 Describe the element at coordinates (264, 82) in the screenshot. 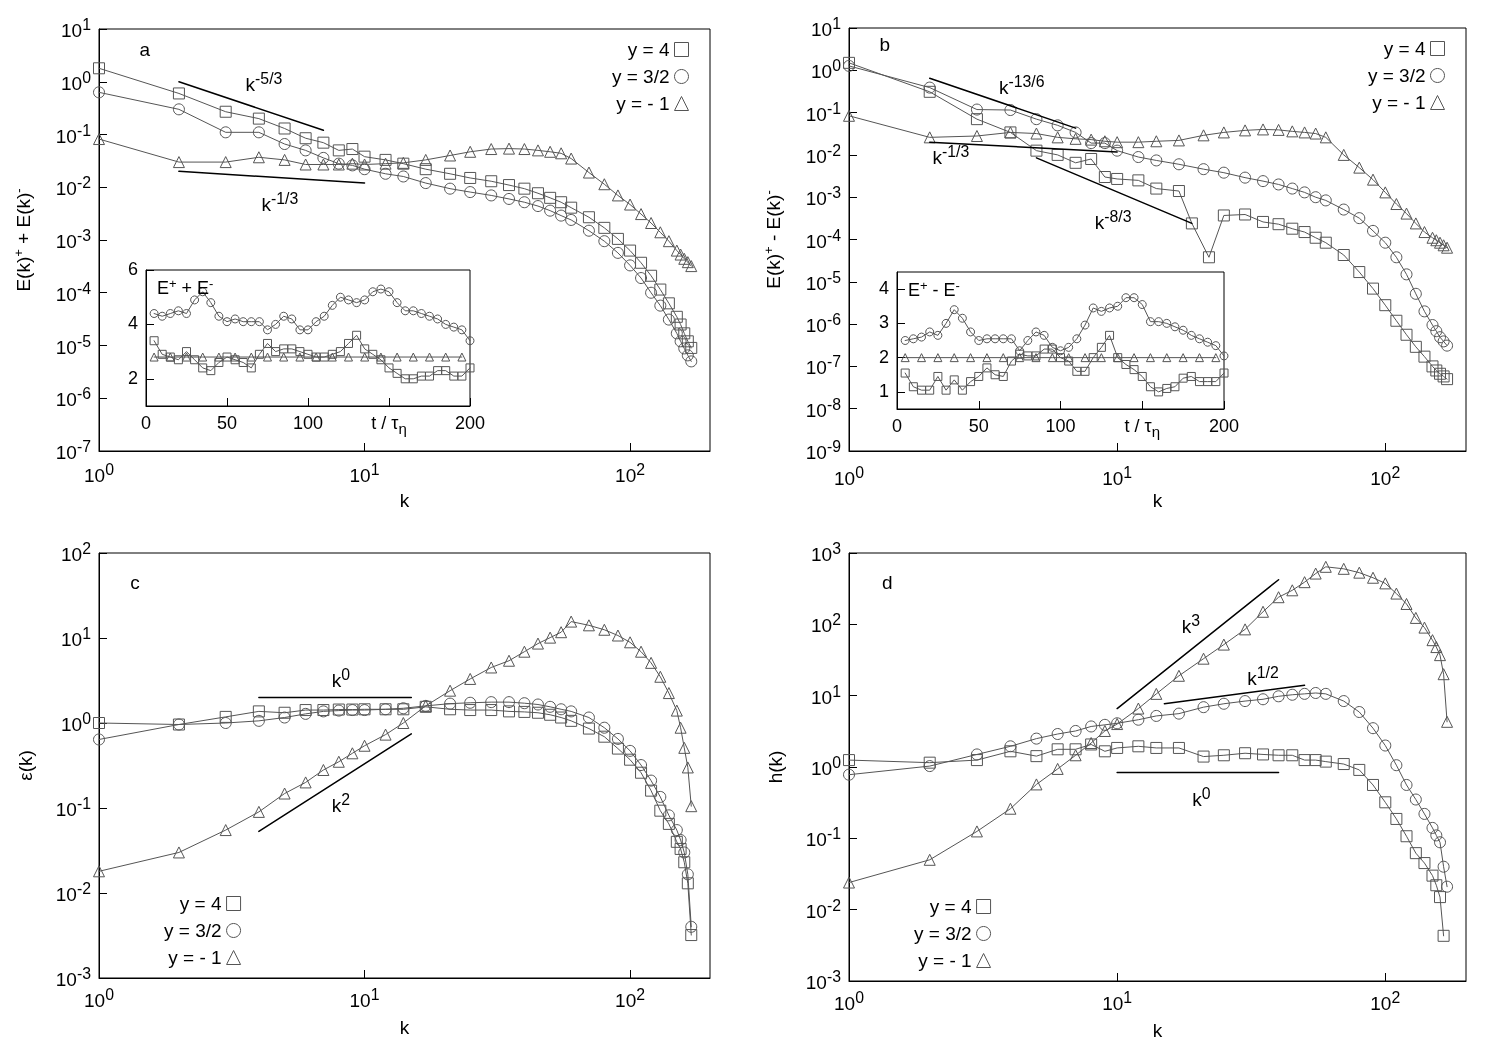

I see `annotation: k$^{-5/3}$` at that location.